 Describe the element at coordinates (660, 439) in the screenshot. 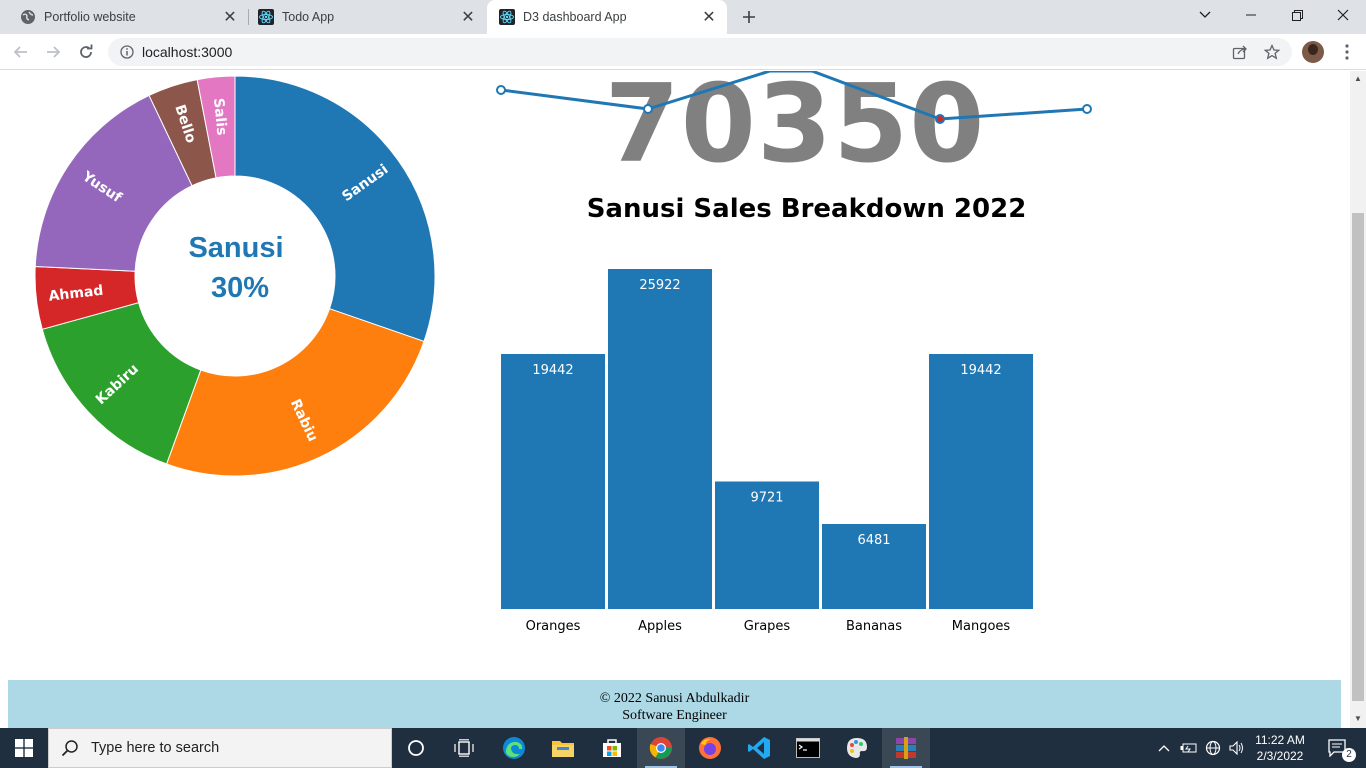

I see `bar-apples` at that location.